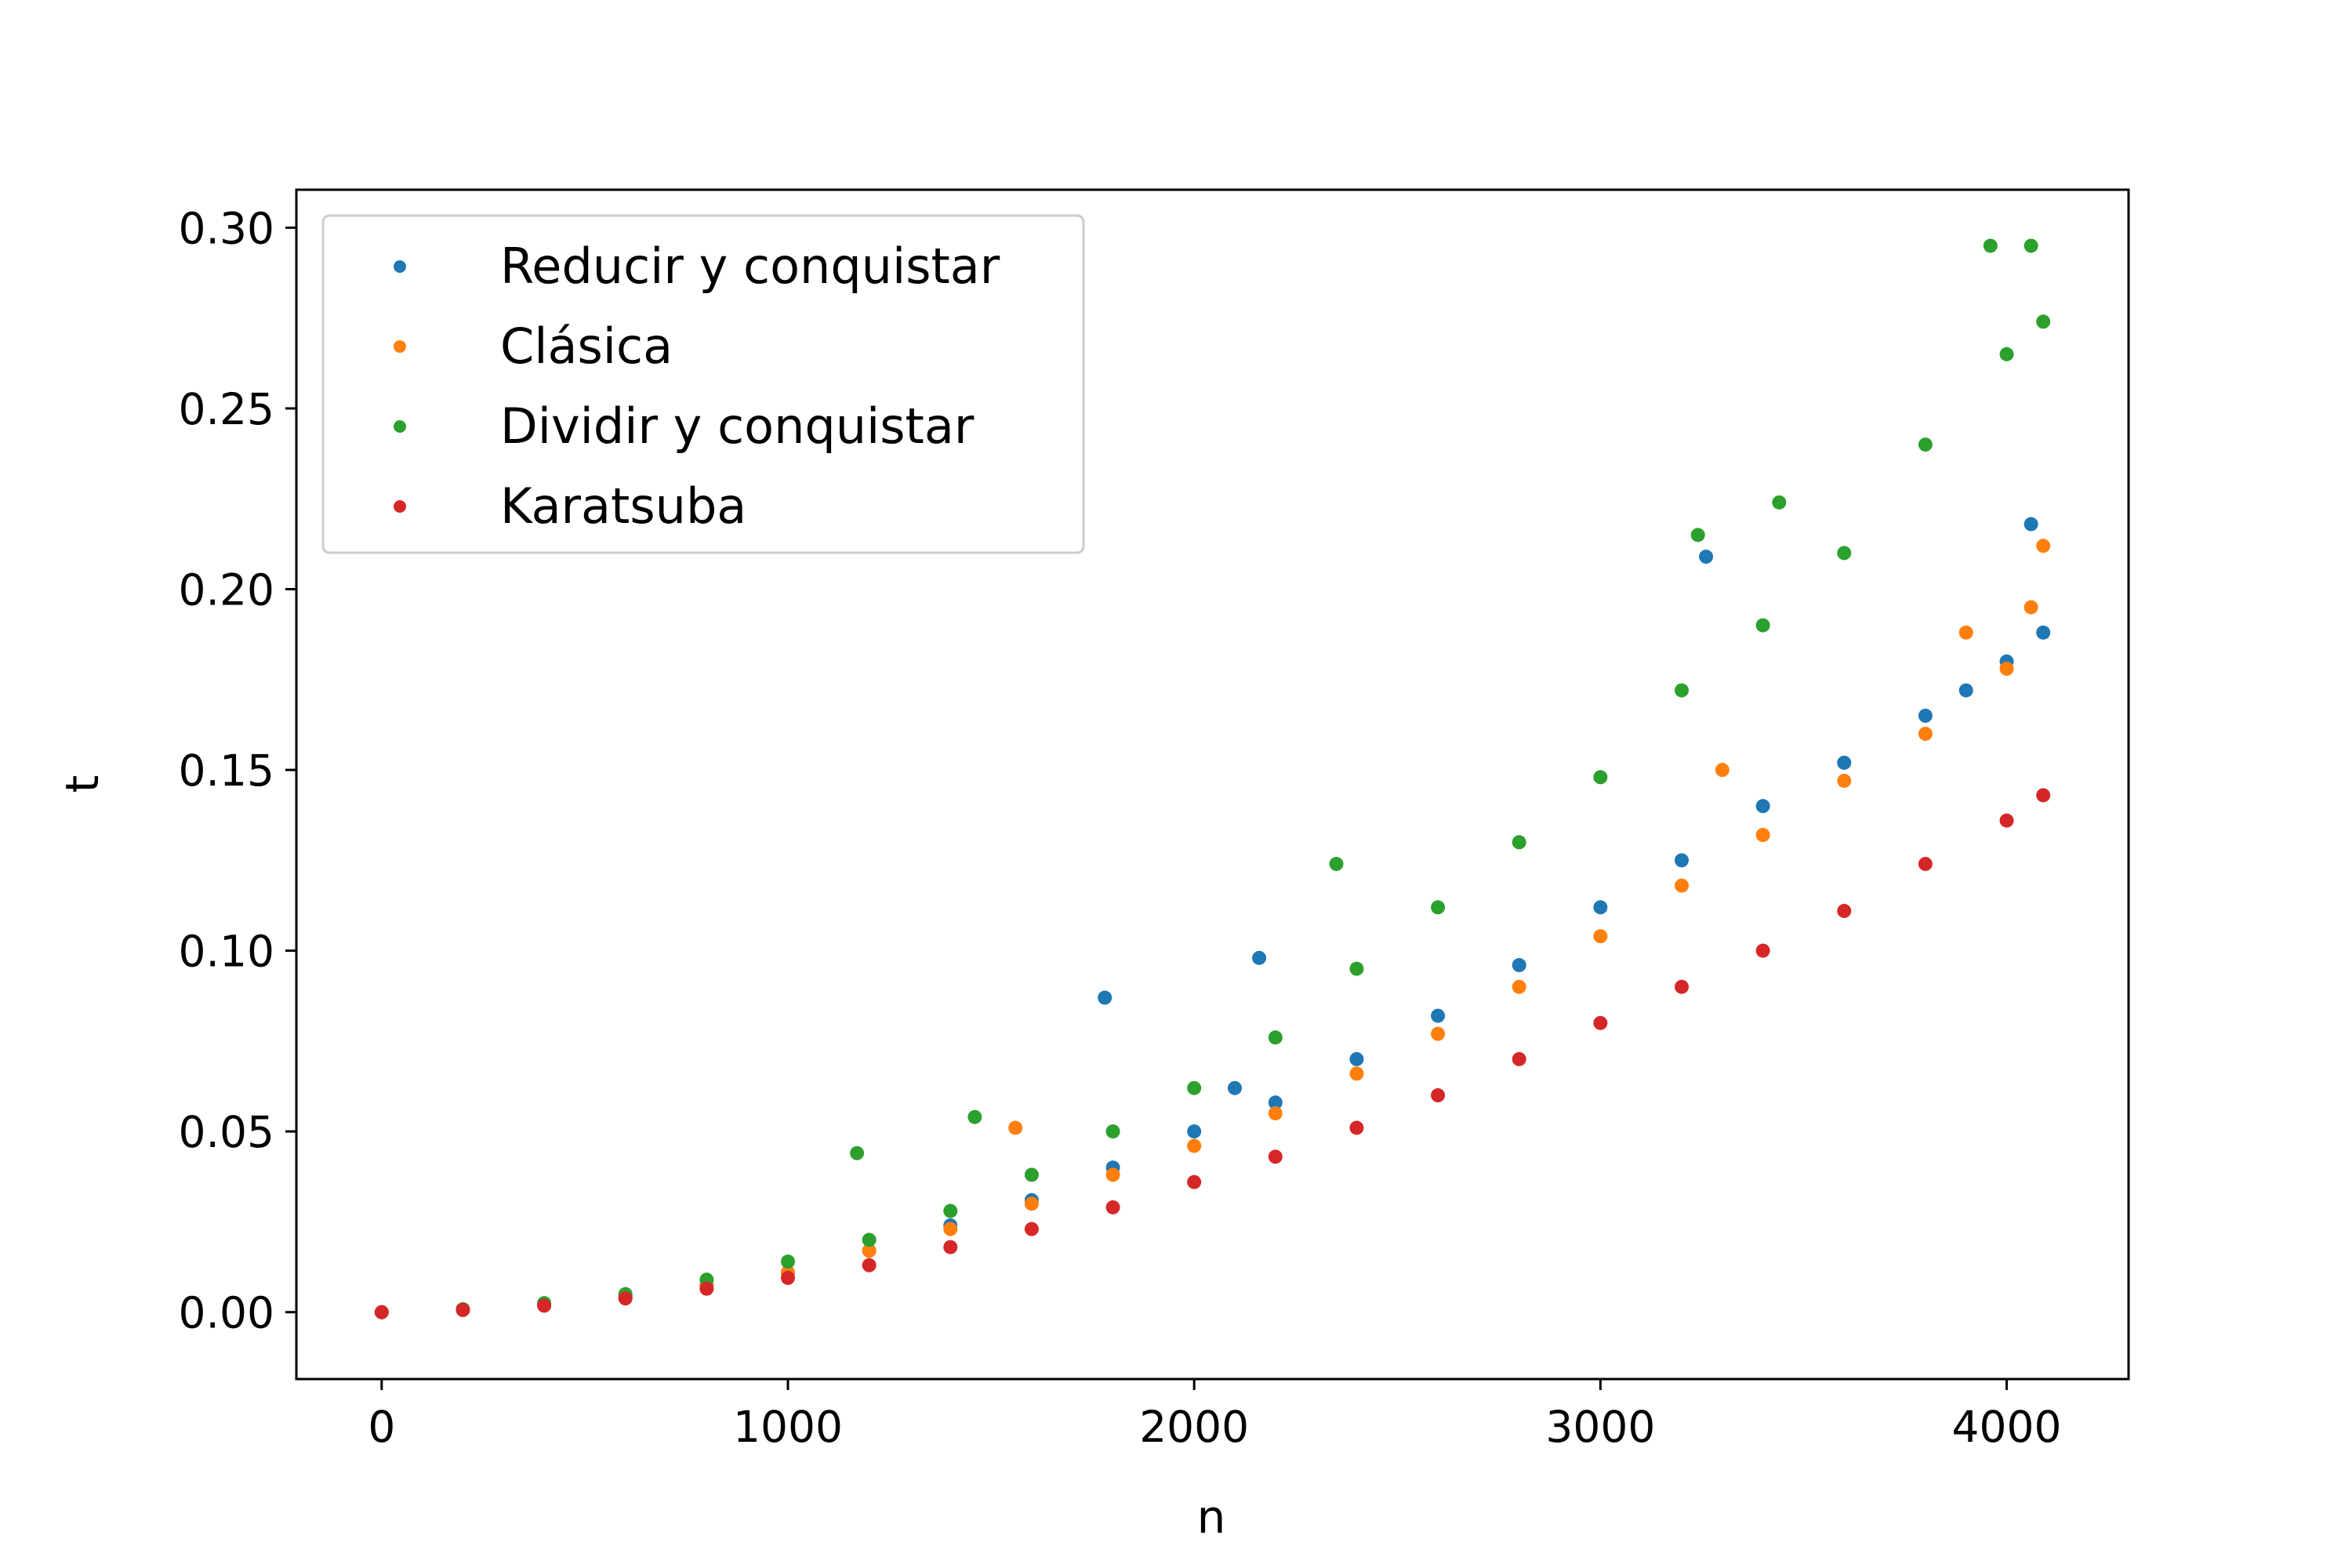  What do you see at coordinates (82, 784) in the screenshot?
I see `y-axis-label: t` at bounding box center [82, 784].